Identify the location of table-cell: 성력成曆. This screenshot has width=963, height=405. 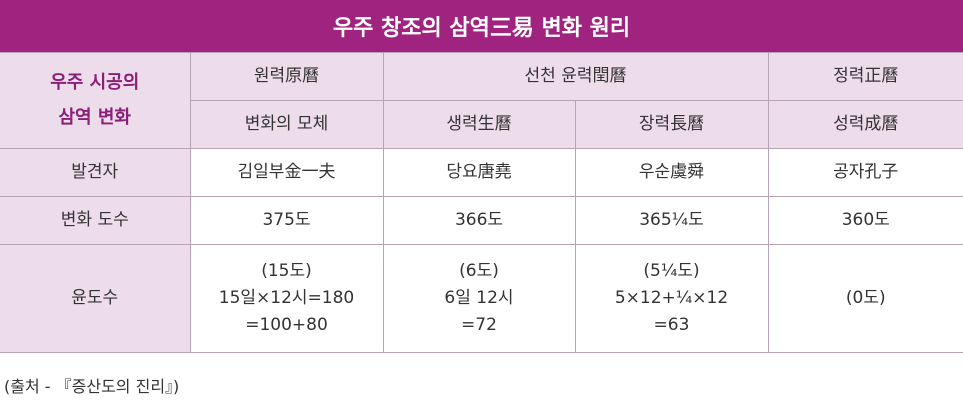
(865, 124).